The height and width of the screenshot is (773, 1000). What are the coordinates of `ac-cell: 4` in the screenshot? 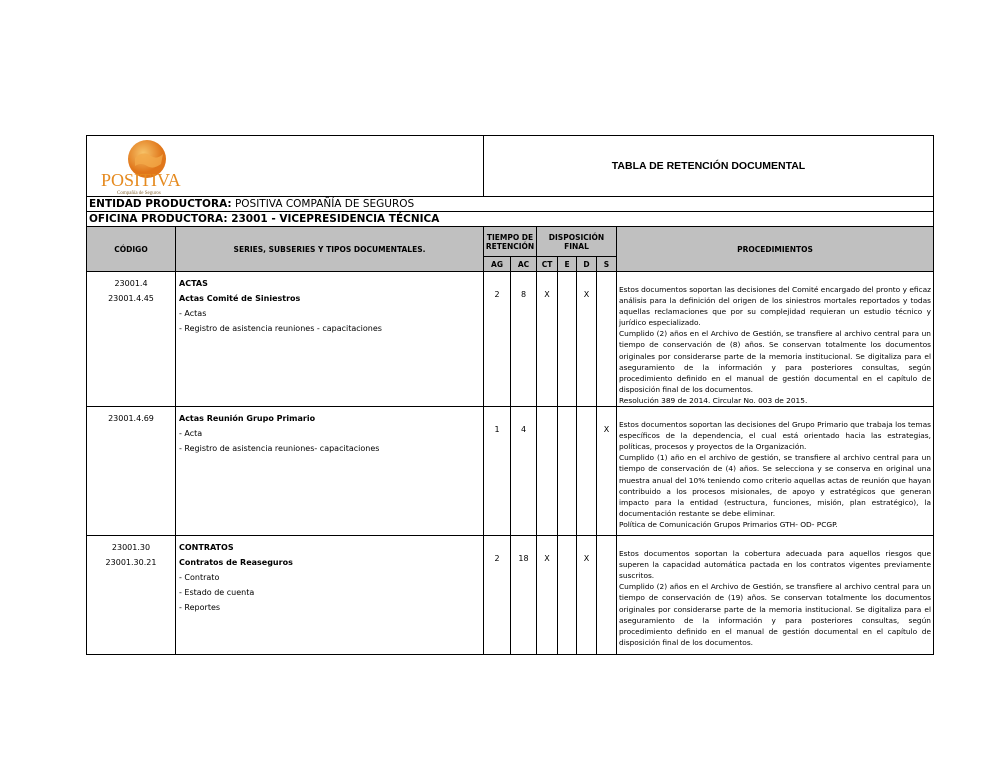 It's located at (523, 471).